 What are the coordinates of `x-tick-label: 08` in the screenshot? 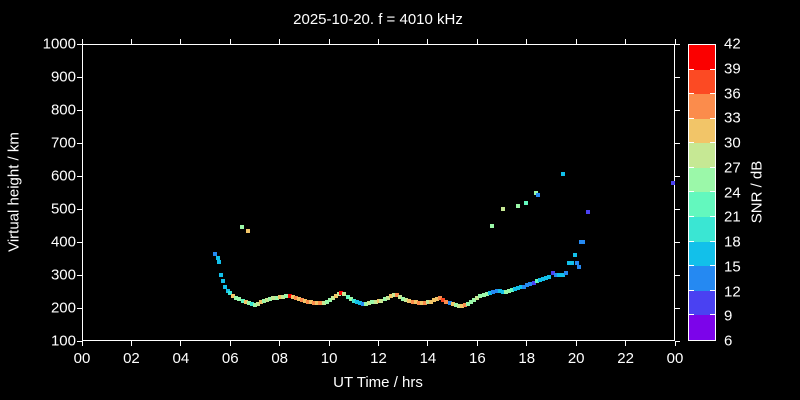 It's located at (279, 358).